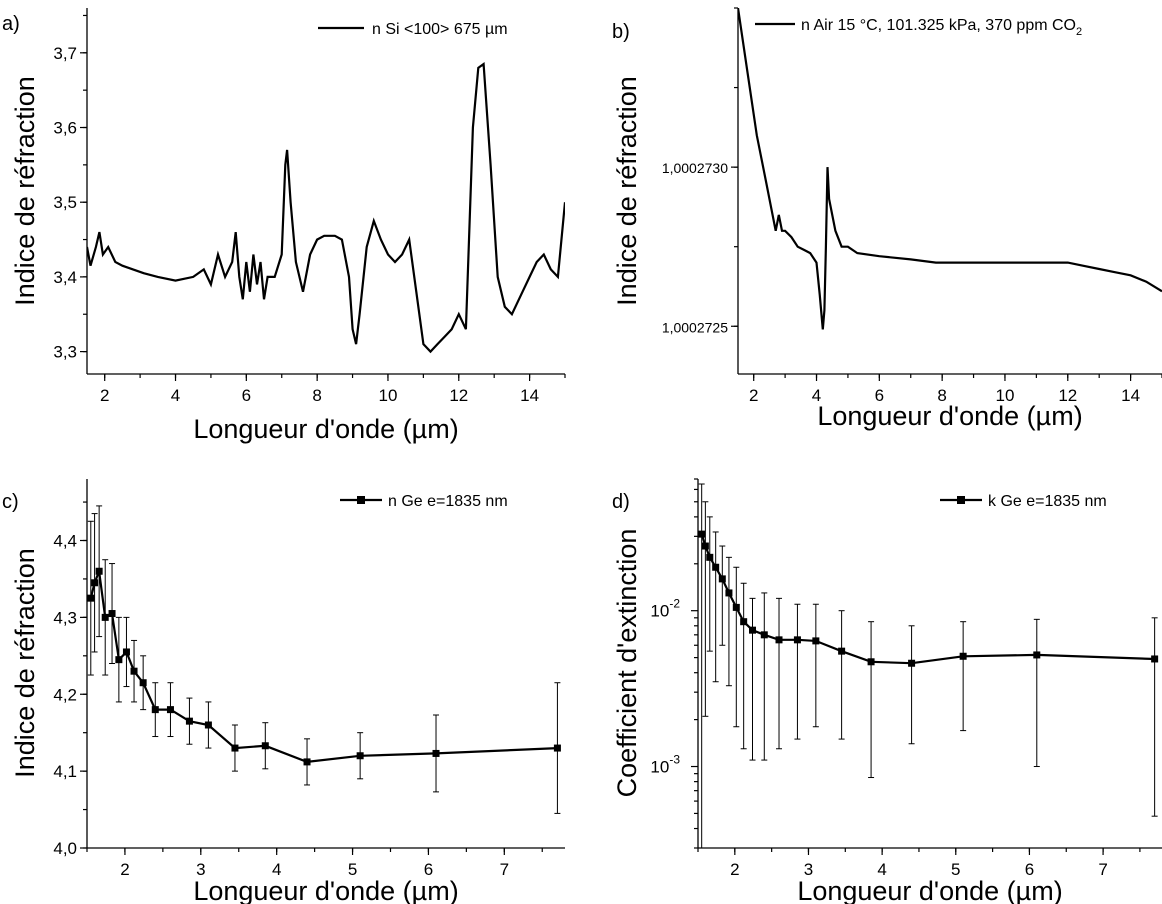 The image size is (1162, 904). What do you see at coordinates (695, 327) in the screenshot?
I see `y-tick-label: 1,0002725` at bounding box center [695, 327].